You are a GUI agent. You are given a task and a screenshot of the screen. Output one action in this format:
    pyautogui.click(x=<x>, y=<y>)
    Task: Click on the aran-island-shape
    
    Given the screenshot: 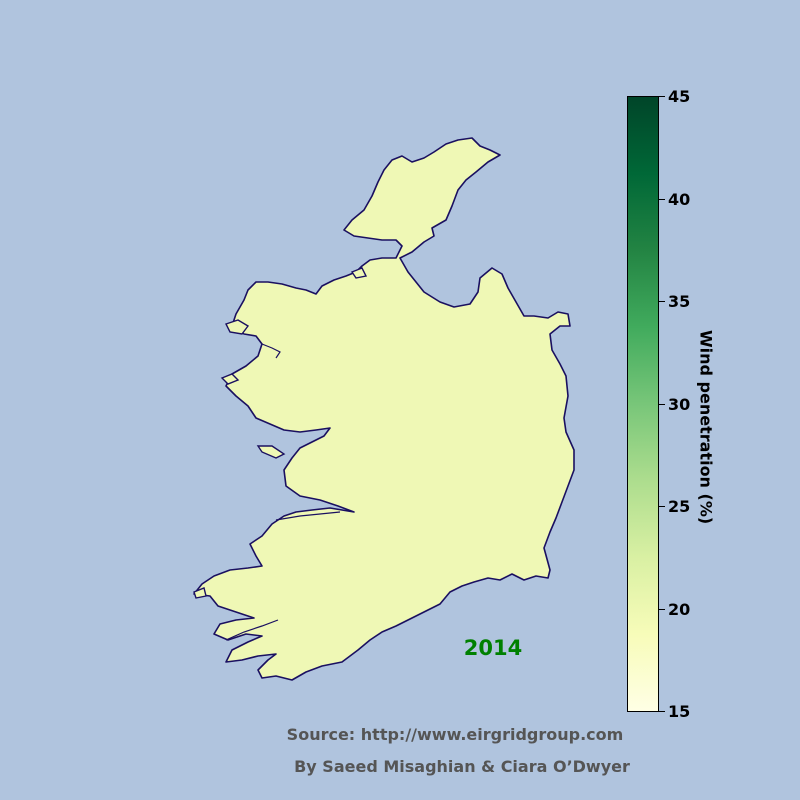 What is the action you would take?
    pyautogui.click(x=271, y=452)
    